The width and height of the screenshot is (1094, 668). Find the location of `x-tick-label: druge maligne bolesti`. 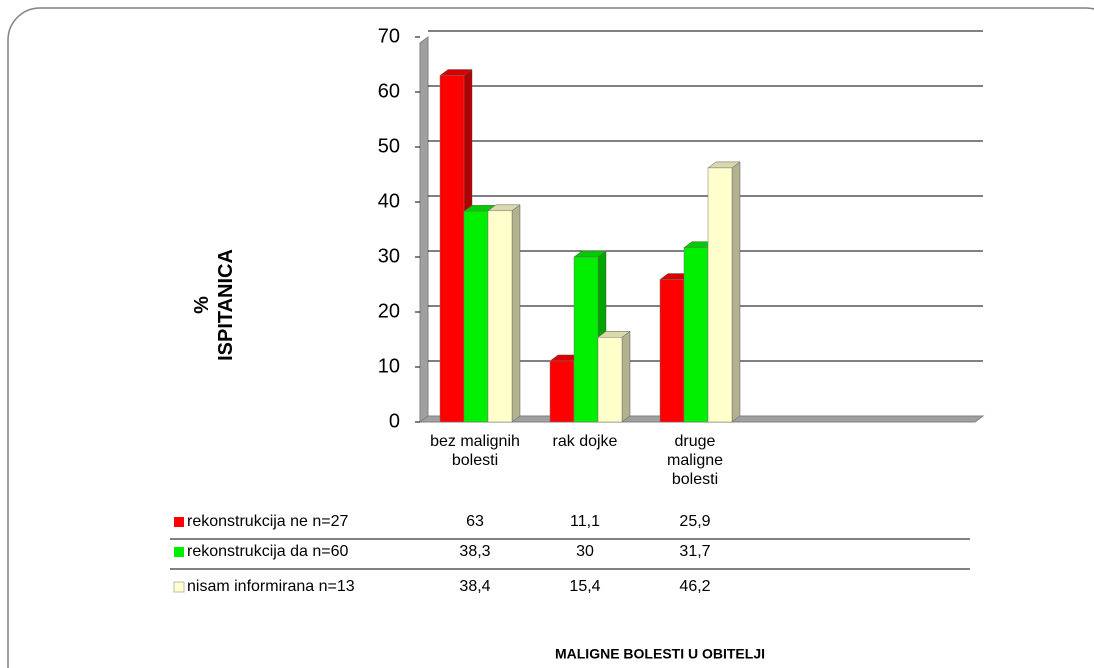

x-tick-label: druge maligne bolesti is located at coordinates (695, 460).